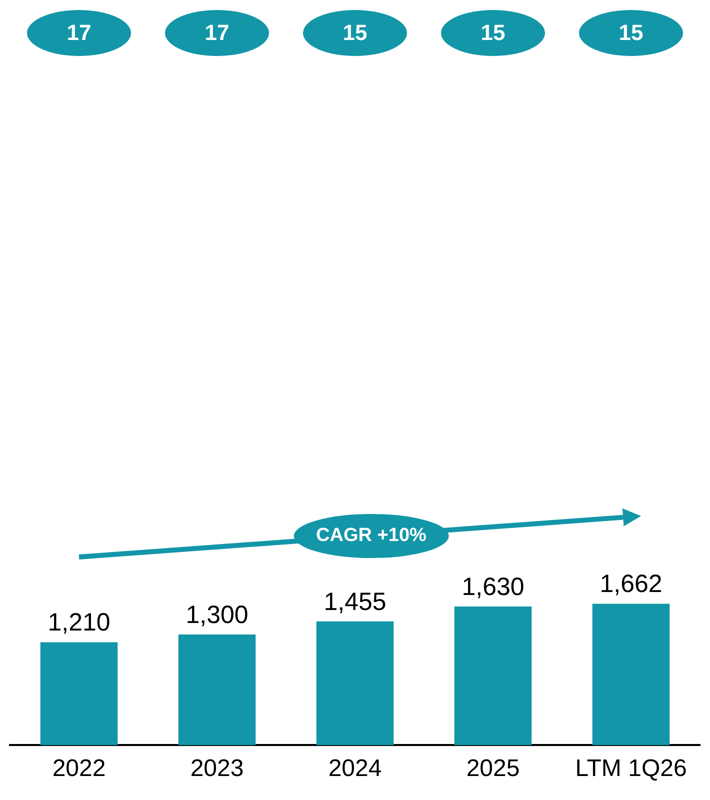  What do you see at coordinates (355, 768) in the screenshot?
I see `x-tick-label: 2024` at bounding box center [355, 768].